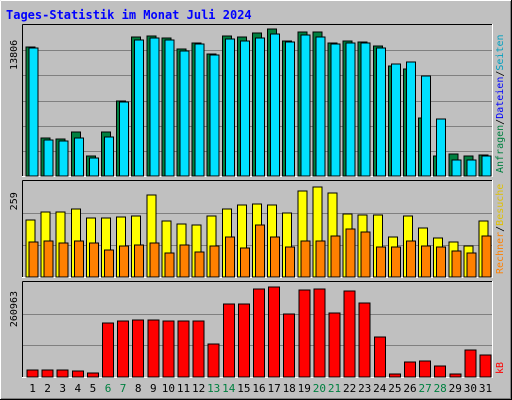 Image resolution: width=512 pixels, height=400 pixels. I want to click on x-axis-day-label: 4, so click(77, 388).